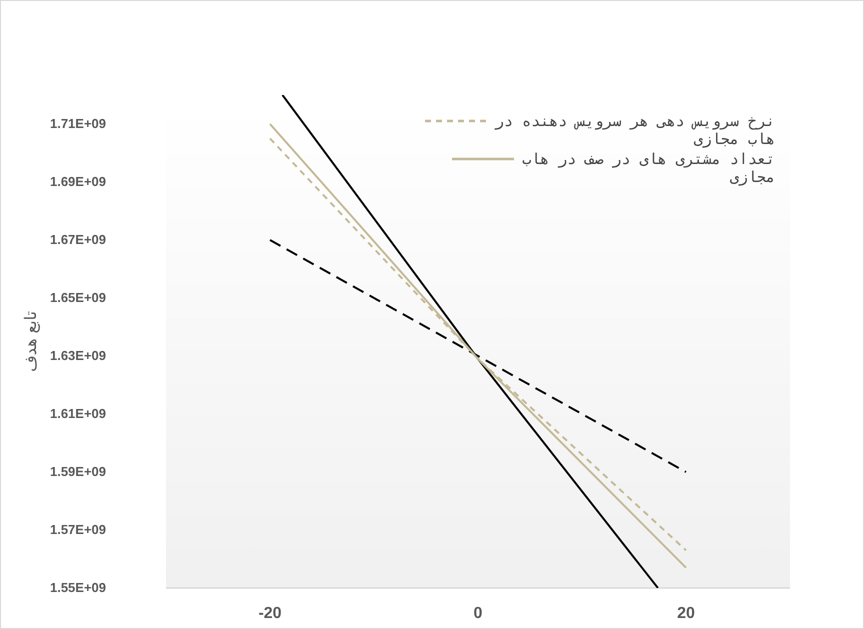 The width and height of the screenshot is (864, 629). What do you see at coordinates (478, 613) in the screenshot?
I see `x-tick-label: 0` at bounding box center [478, 613].